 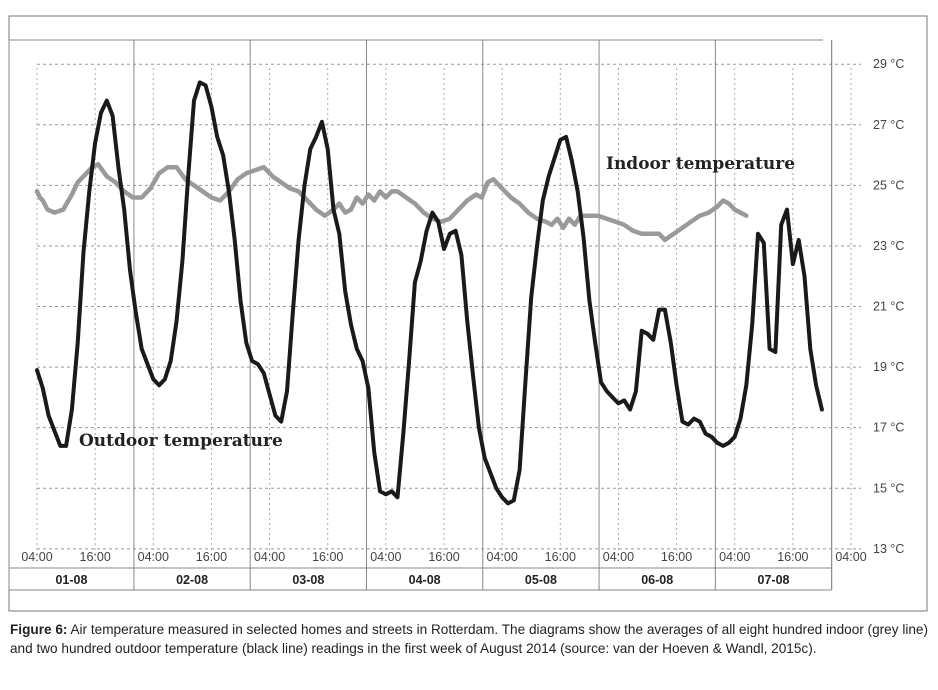 What do you see at coordinates (181, 441) in the screenshot?
I see `outdoor-temperature-label: Outdoor temperature` at bounding box center [181, 441].